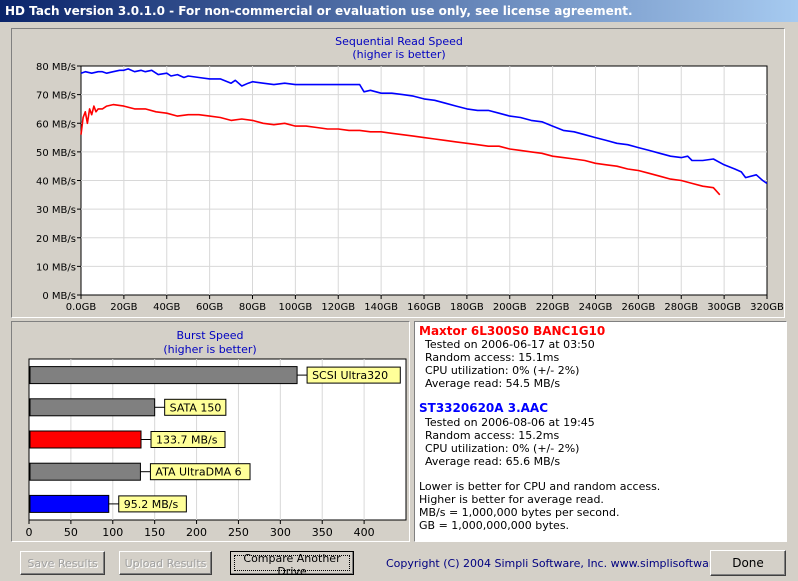 Image resolution: width=798 pixels, height=581 pixels. What do you see at coordinates (209, 349) in the screenshot?
I see `burst-chart-subtitle: (higher is better)` at bounding box center [209, 349].